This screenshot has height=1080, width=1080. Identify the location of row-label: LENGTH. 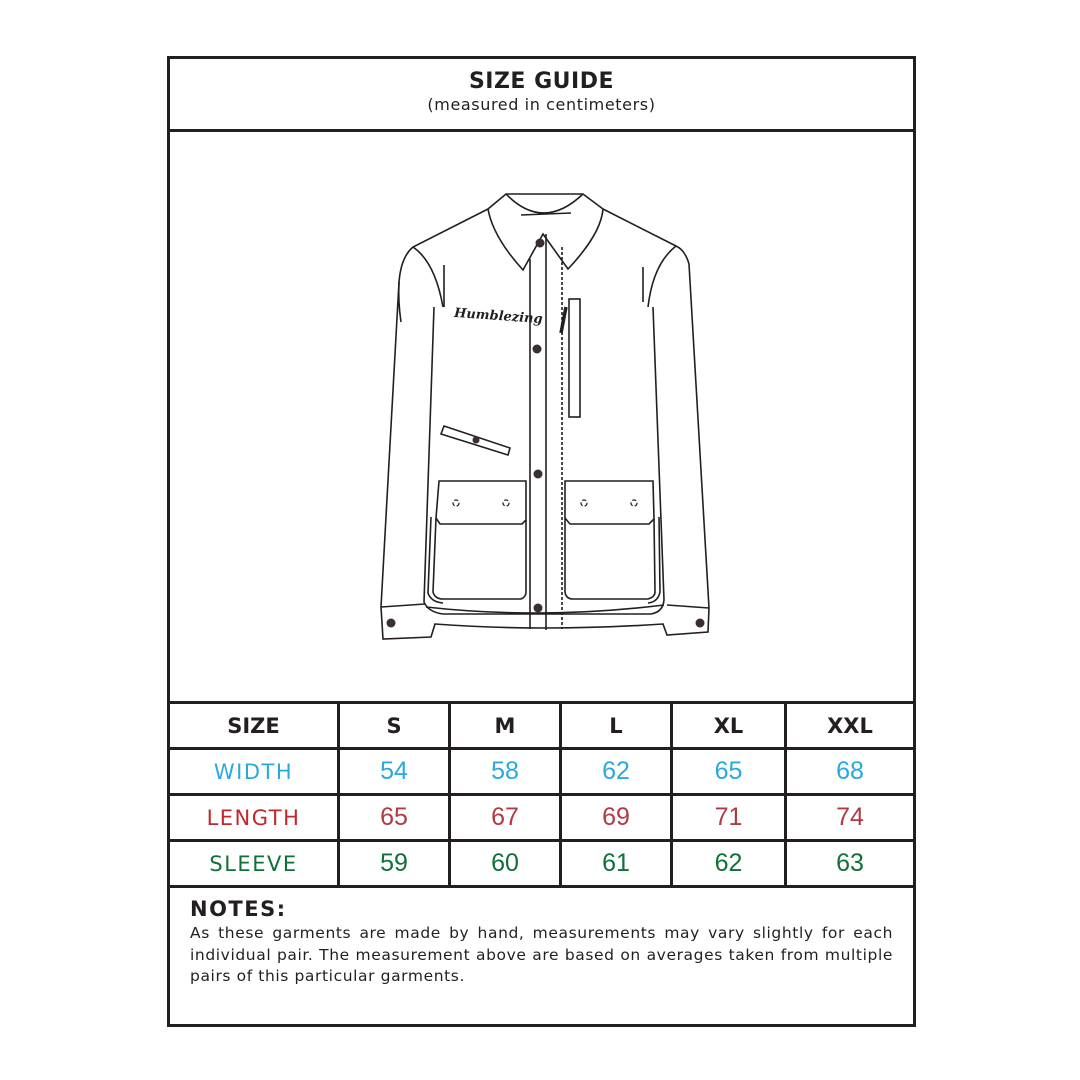
(253, 817).